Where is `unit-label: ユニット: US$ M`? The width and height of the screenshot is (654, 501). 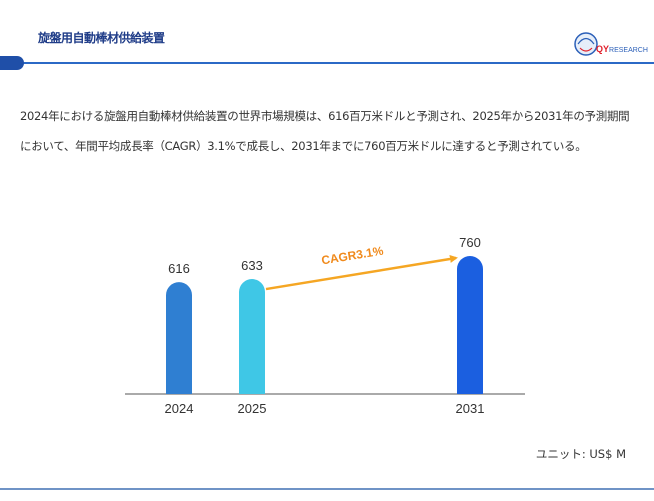 unit-label: ユニット: US$ M is located at coordinates (580, 454).